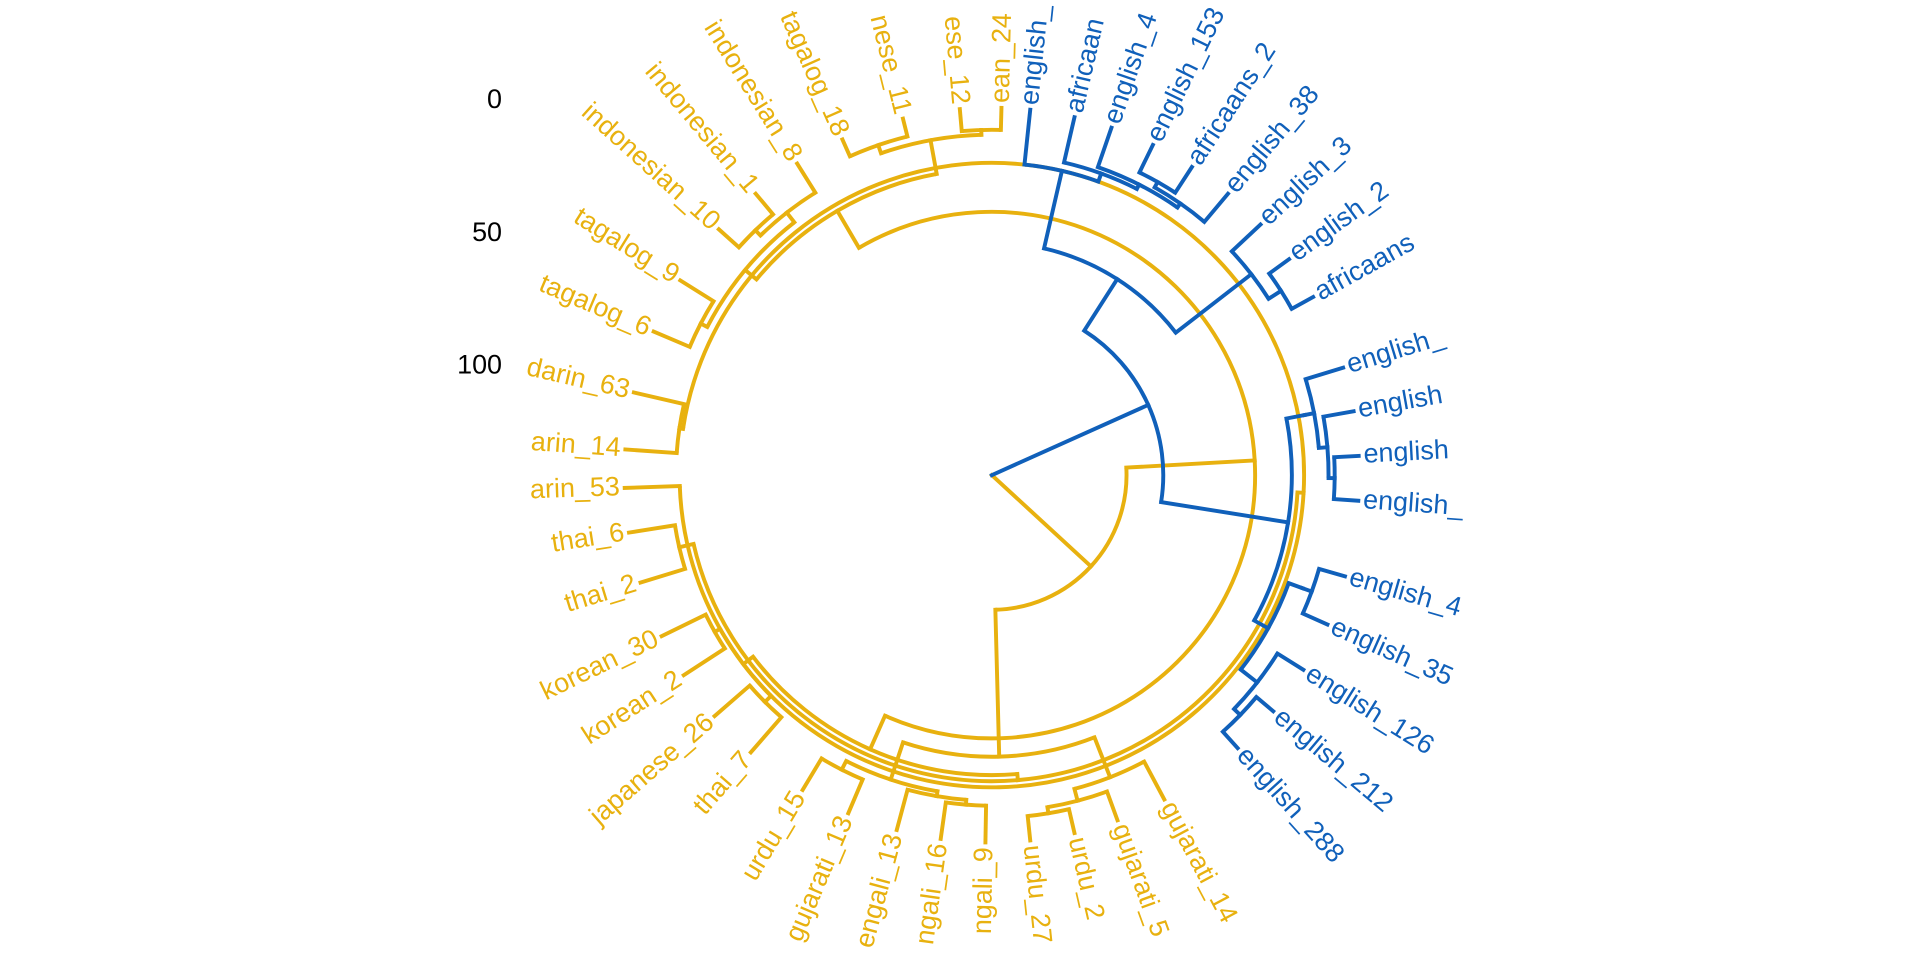 Image resolution: width=1920 pixels, height=965 pixels. Describe the element at coordinates (1087, 878) in the screenshot. I see `leaf-label: urdu_2` at that location.